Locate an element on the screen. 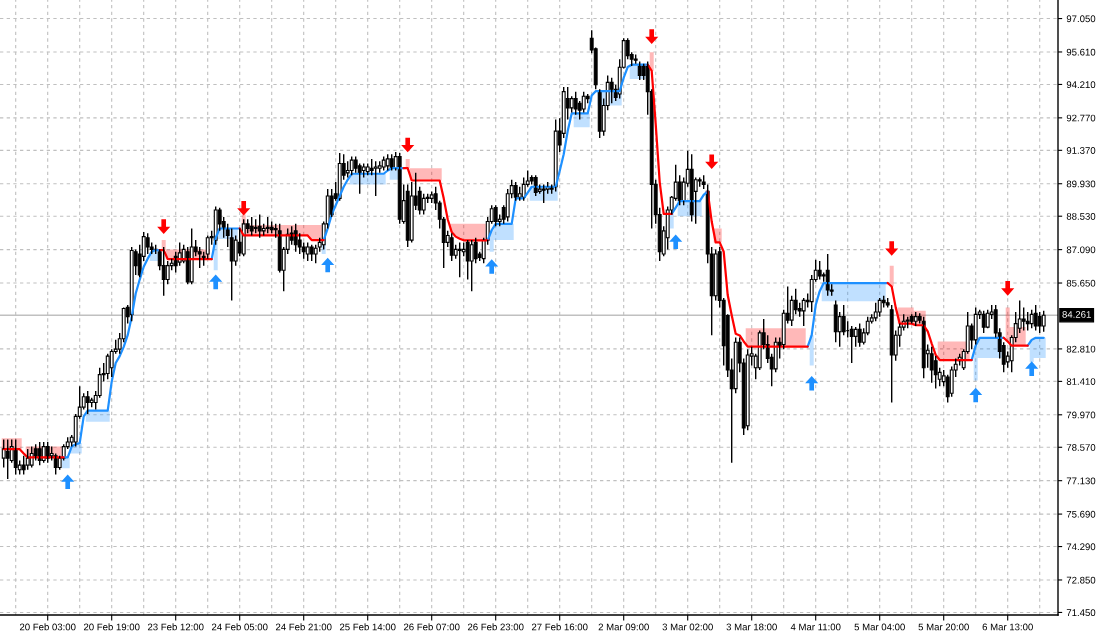  y-tick-label: 82.810 is located at coordinates (1081, 349).